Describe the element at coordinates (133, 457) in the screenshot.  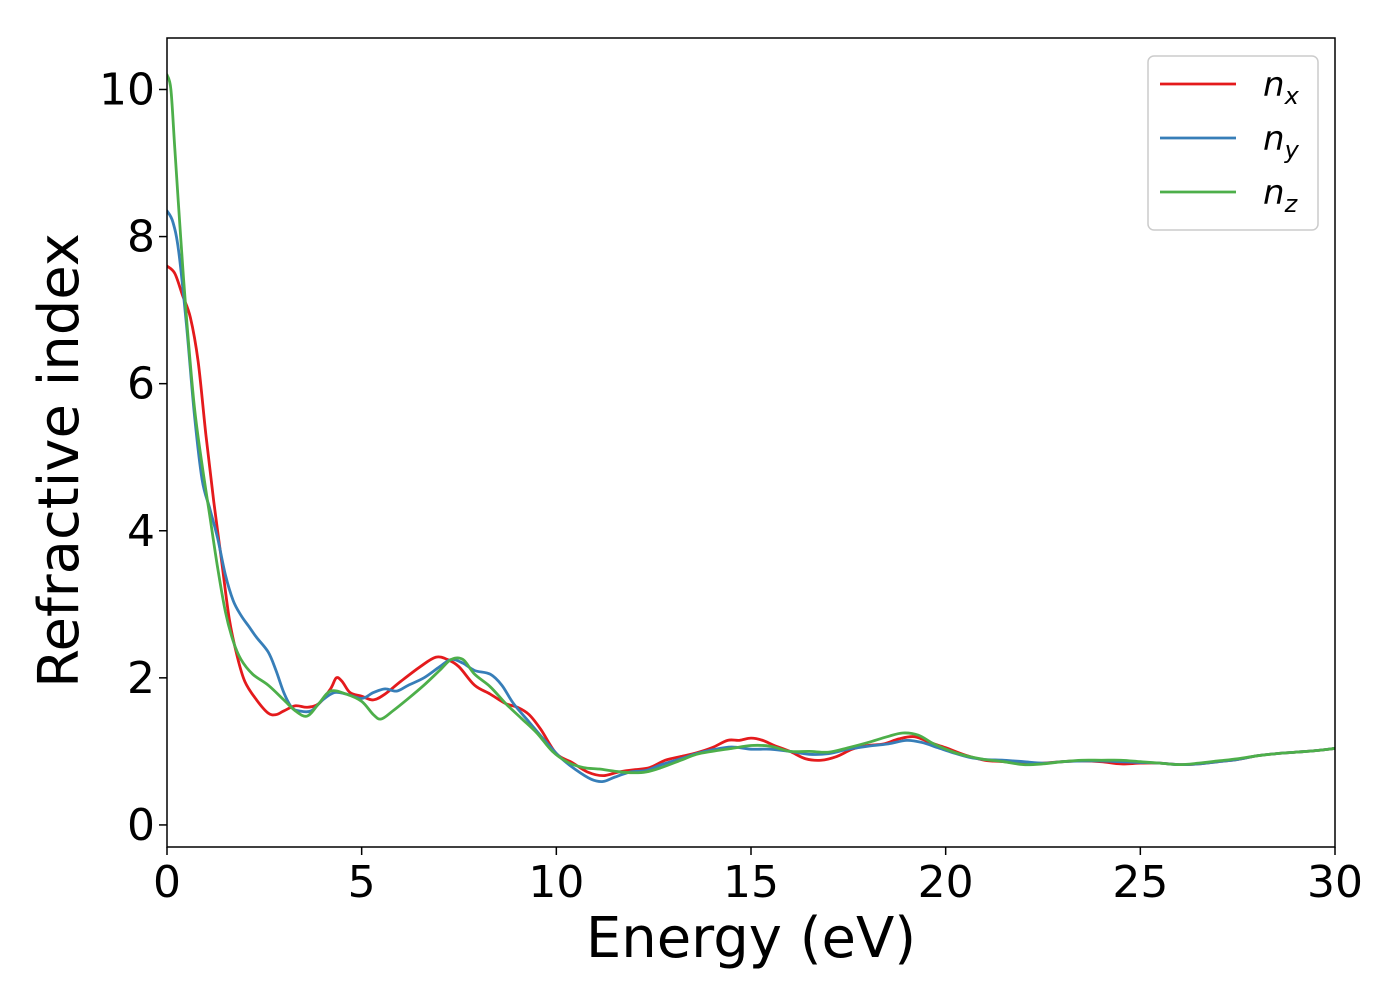
I see `y-axis-ticks: 0 2 4 6 8 10` at that location.